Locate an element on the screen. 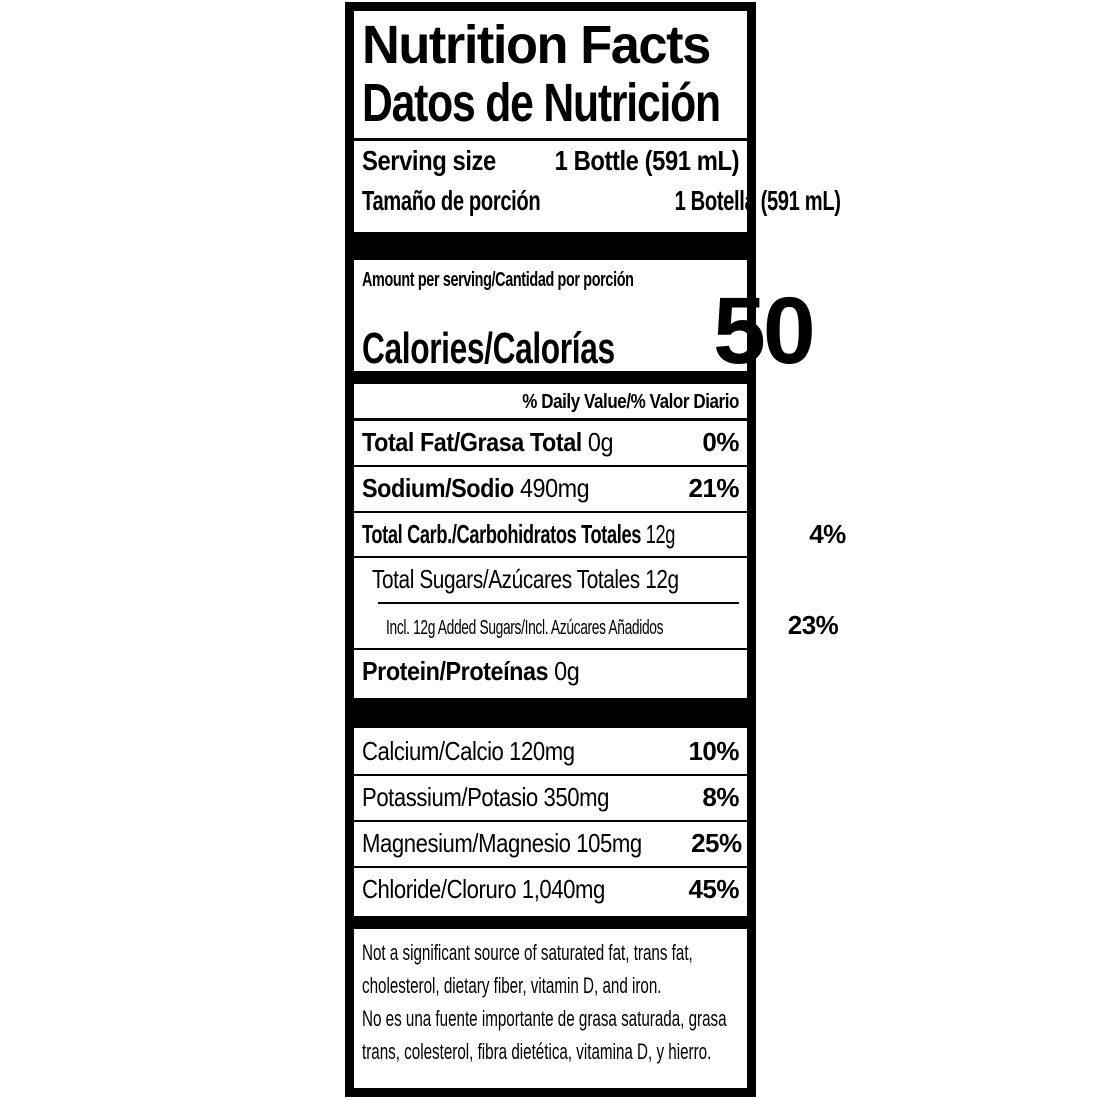 The height and width of the screenshot is (1100, 1100). mineral-amount: 1,040mg is located at coordinates (563, 888).